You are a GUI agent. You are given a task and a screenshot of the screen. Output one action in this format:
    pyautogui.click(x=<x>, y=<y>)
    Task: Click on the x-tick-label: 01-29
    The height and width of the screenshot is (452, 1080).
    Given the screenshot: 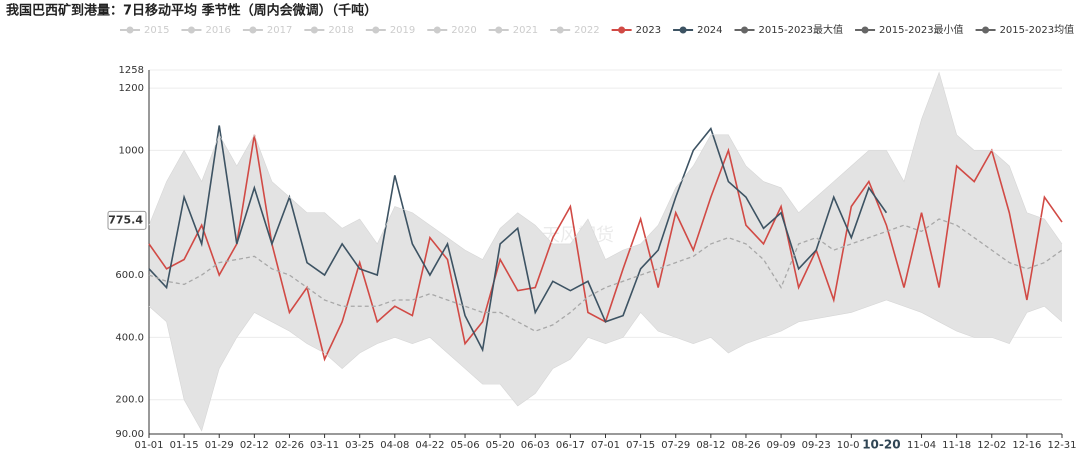 What is the action you would take?
    pyautogui.click(x=219, y=445)
    